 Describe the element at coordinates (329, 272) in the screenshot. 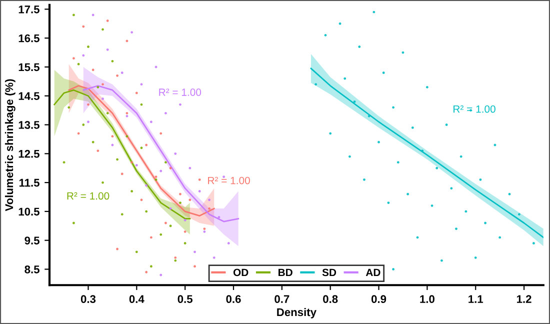

I see `legend-label: SD` at that location.